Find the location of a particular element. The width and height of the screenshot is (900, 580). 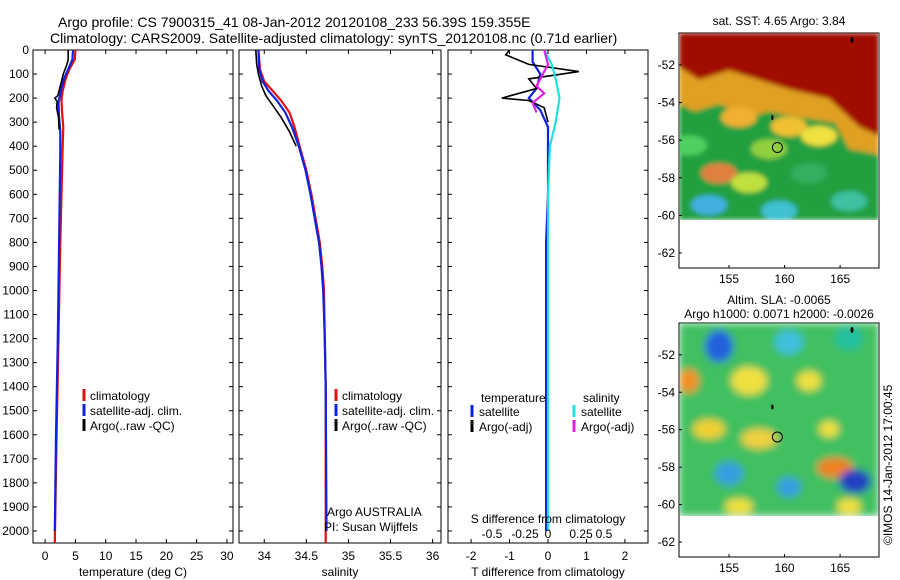

y-tick-label: 0 is located at coordinates (25, 50).